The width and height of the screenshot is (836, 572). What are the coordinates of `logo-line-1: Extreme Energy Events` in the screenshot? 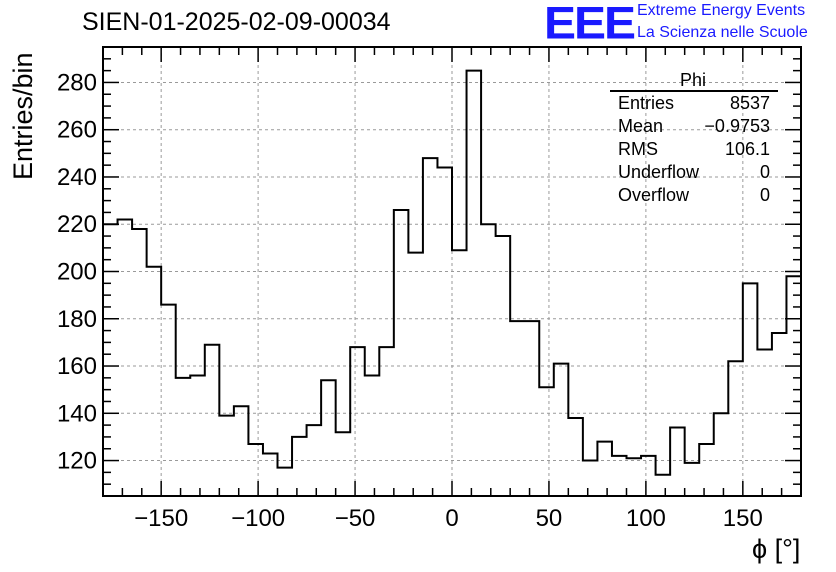 It's located at (721, 10).